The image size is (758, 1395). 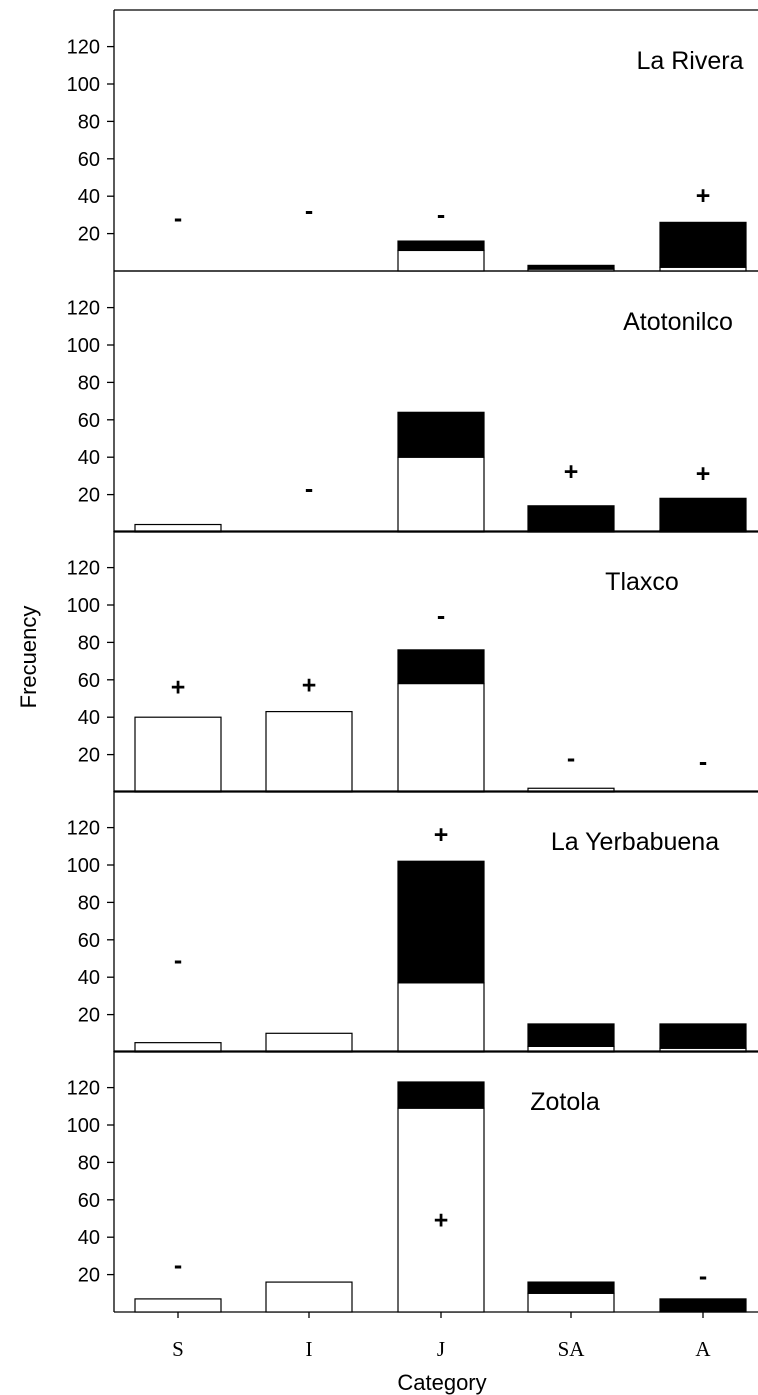 I want to click on x-axis-ticks: S I J SA A, so click(x=441, y=1336).